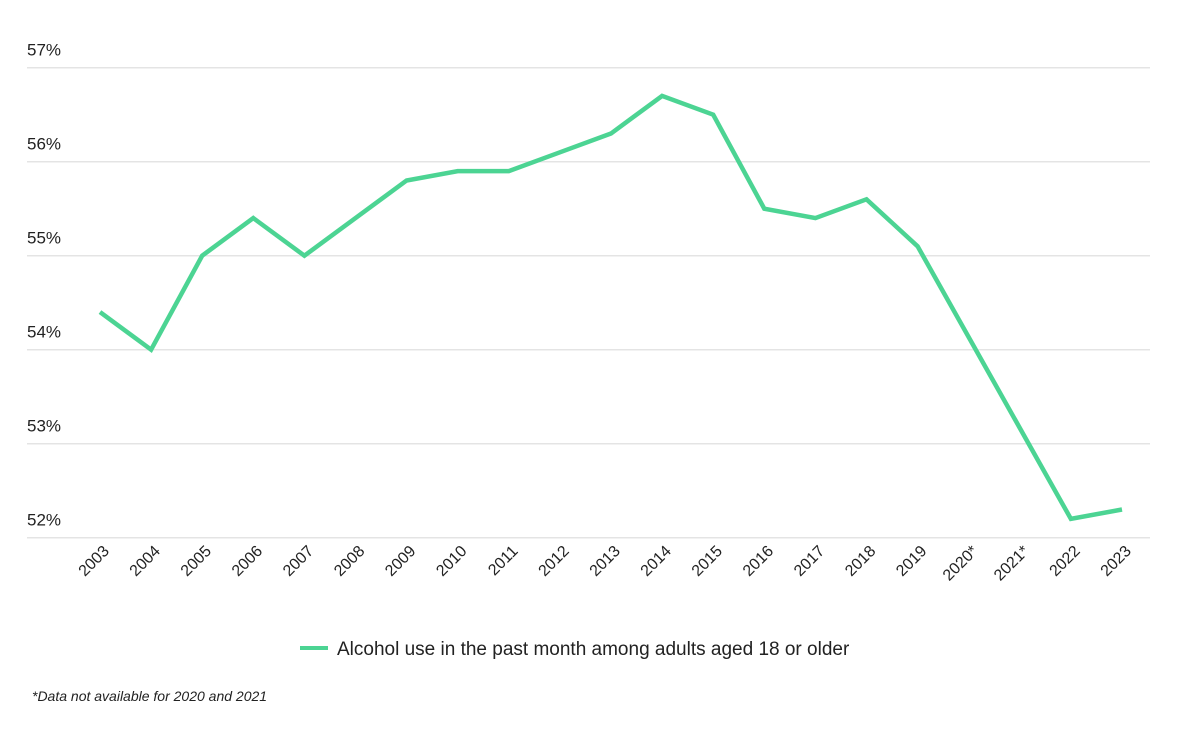 This screenshot has width=1200, height=729. Describe the element at coordinates (149, 696) in the screenshot. I see `footnote: *Data not available for 2020 and 2021` at that location.